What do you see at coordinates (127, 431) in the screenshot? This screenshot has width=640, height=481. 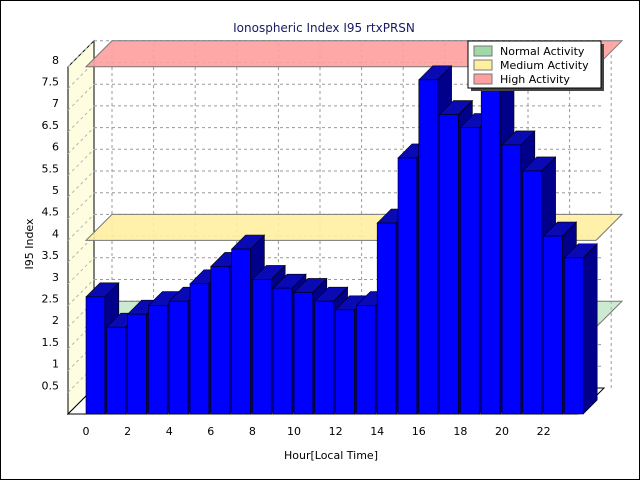 I see `x-tick-label: 2` at bounding box center [127, 431].